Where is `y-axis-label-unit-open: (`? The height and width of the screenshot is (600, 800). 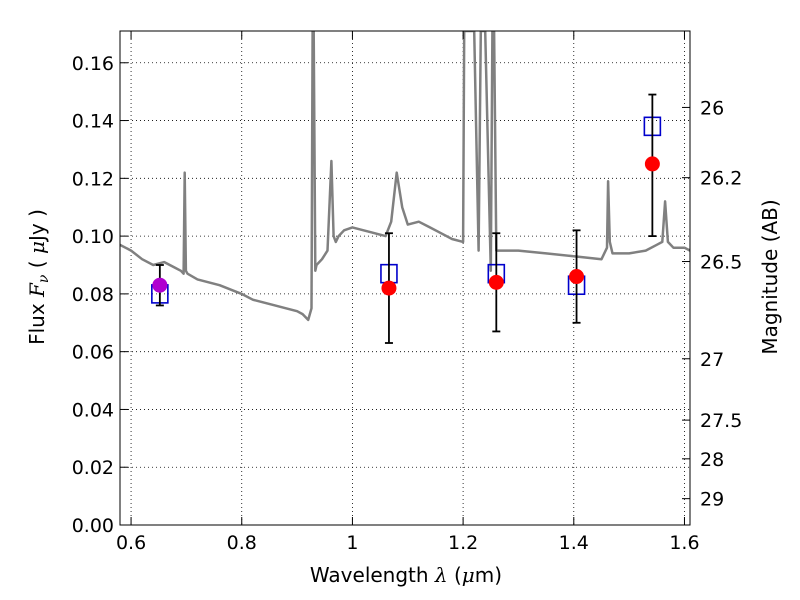 y-axis-label-unit-open: ( is located at coordinates (37, 264).